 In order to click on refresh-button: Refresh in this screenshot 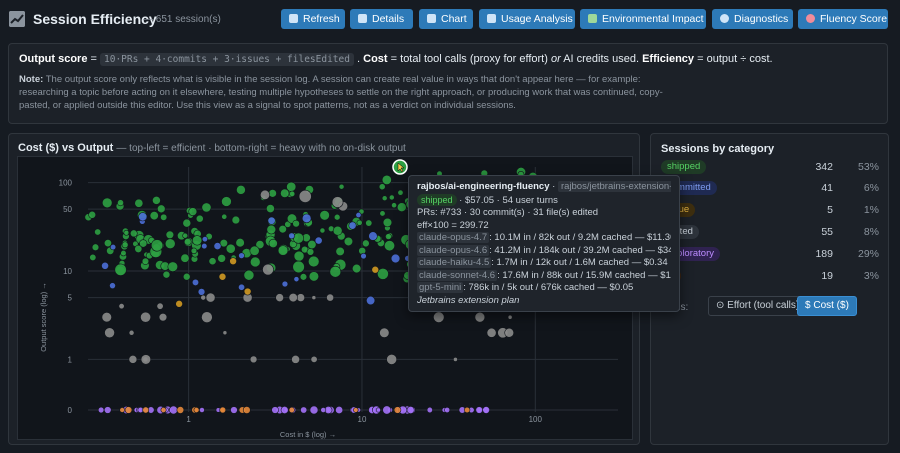, I will do `click(313, 19)`.